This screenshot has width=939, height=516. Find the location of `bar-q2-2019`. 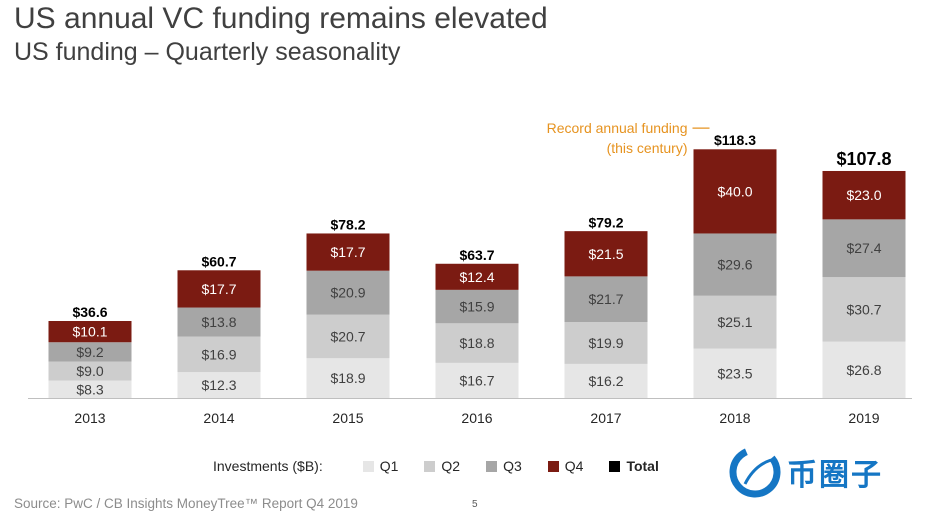

bar-q2-2019 is located at coordinates (864, 309).